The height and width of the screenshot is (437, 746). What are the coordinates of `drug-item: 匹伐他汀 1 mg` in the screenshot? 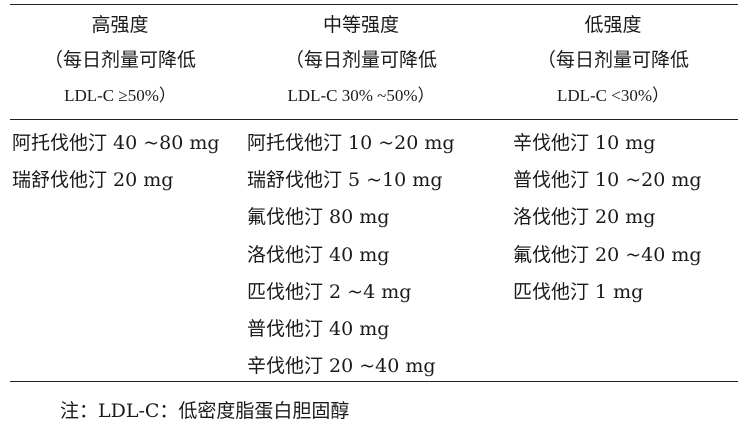 It's located at (578, 291).